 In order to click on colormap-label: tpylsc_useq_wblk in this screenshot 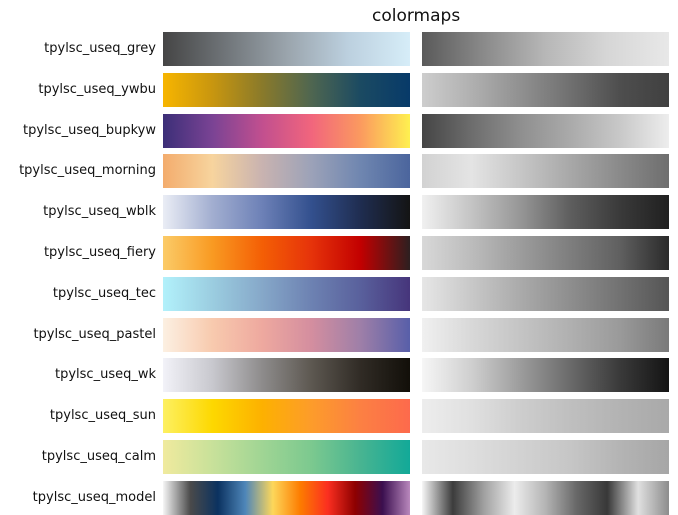, I will do `click(99, 212)`.